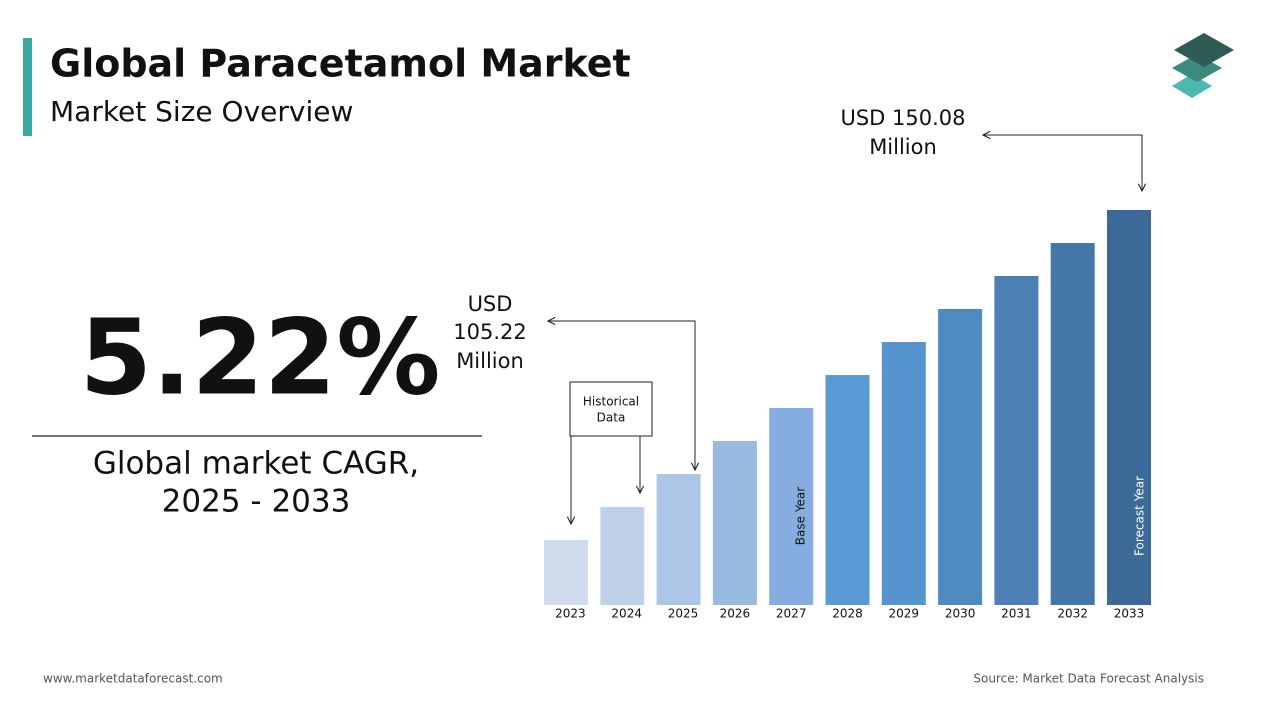  I want to click on forecast-year-label: Forecast Year, so click(1140, 516).